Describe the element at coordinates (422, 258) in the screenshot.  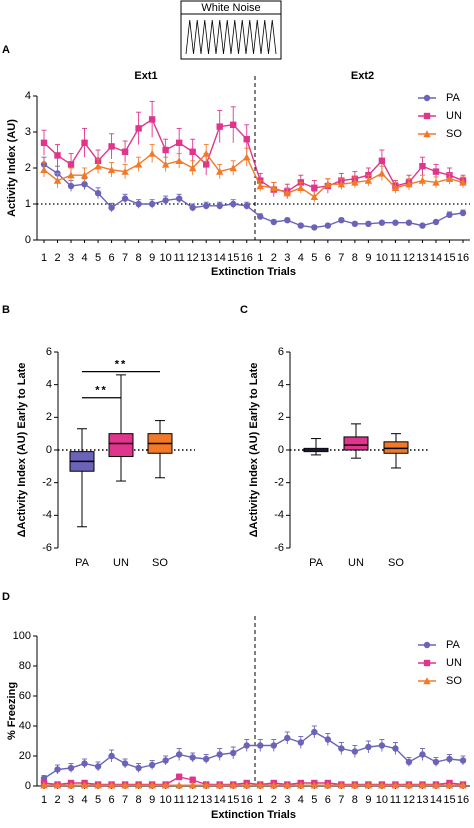
I see `x-tick-label: 13` at that location.